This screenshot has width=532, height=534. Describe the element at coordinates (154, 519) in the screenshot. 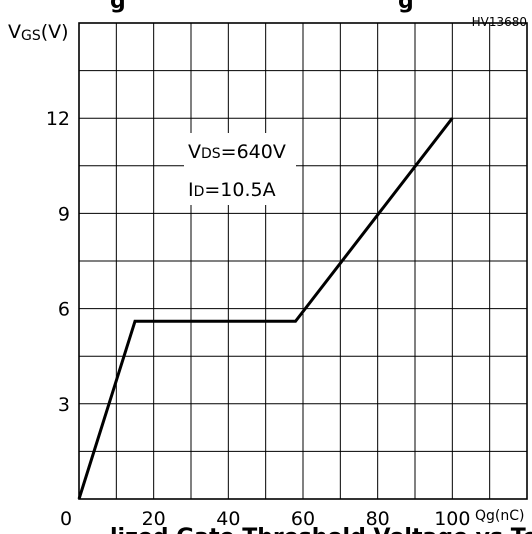

I see `x-tick-label: 20` at that location.